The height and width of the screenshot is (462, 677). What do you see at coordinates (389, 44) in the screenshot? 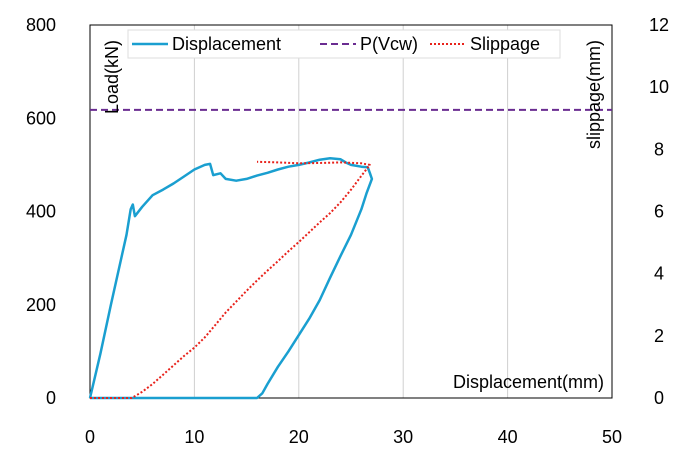
I see `legend-label-p-vcw: P(Vcw)` at bounding box center [389, 44].